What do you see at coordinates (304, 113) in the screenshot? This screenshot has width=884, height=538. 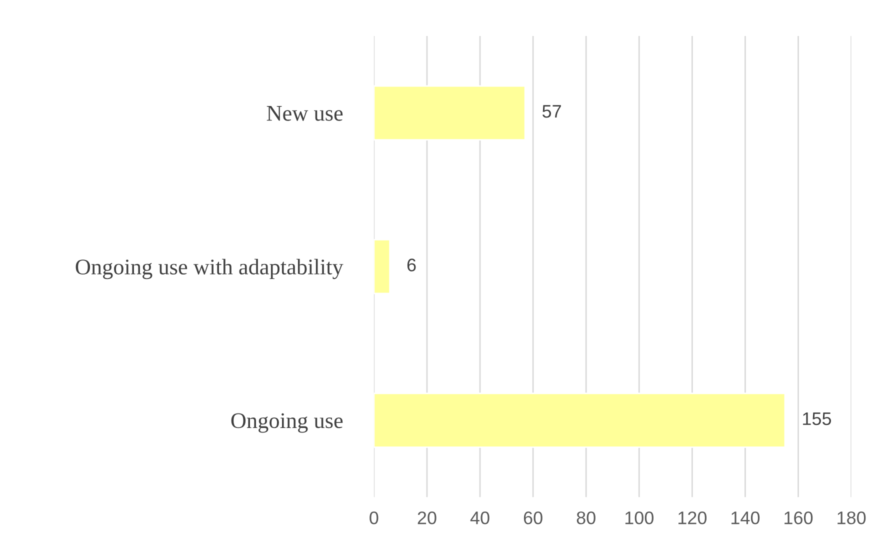 I see `y-tick-label: New use` at bounding box center [304, 113].